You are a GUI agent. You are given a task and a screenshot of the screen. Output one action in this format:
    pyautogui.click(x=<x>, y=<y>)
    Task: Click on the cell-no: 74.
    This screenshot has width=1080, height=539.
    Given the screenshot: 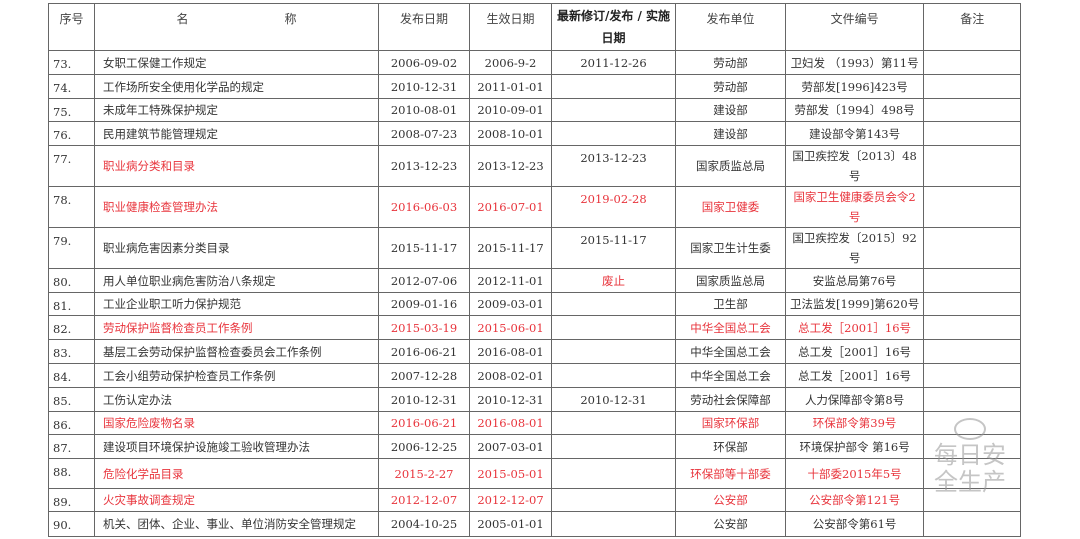 What is the action you would take?
    pyautogui.click(x=71, y=86)
    